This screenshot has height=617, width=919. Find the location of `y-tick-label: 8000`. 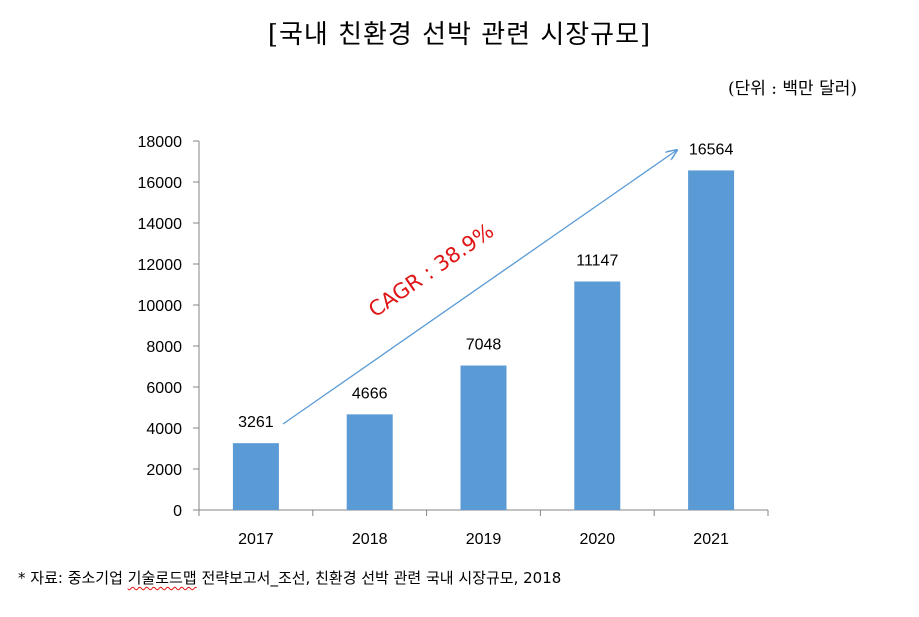

y-tick-label: 8000 is located at coordinates (164, 347).